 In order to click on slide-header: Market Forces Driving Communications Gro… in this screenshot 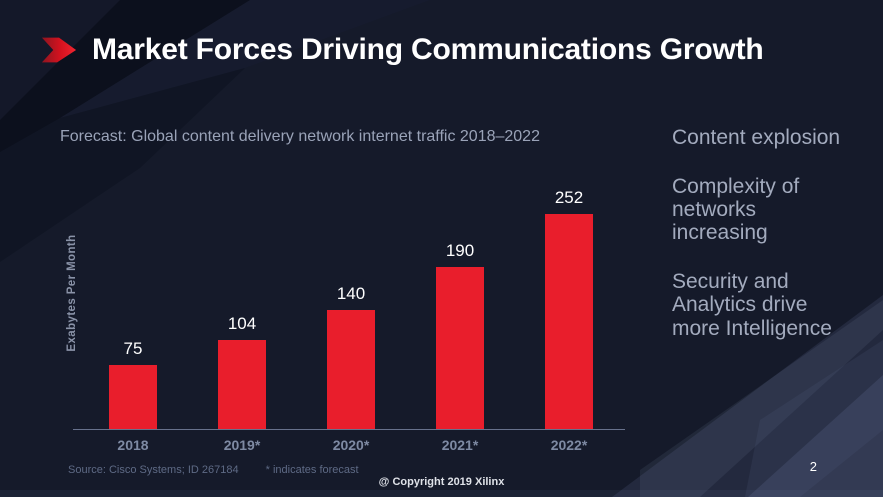, I will do `click(402, 50)`.